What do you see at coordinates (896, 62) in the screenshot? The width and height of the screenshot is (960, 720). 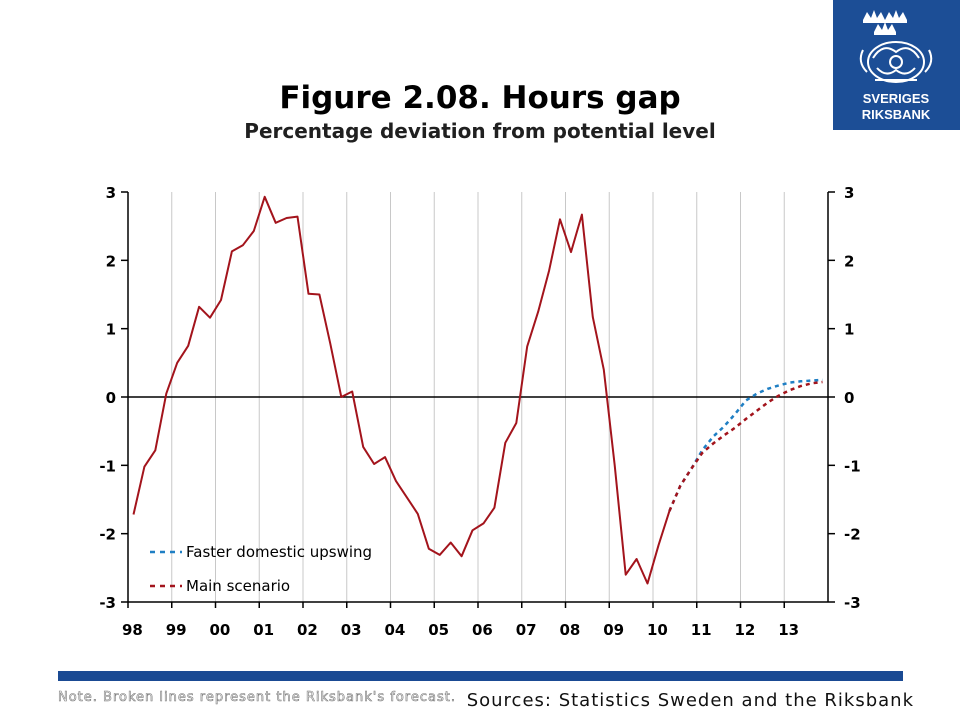 I see `riksbank-emblem-icon` at bounding box center [896, 62].